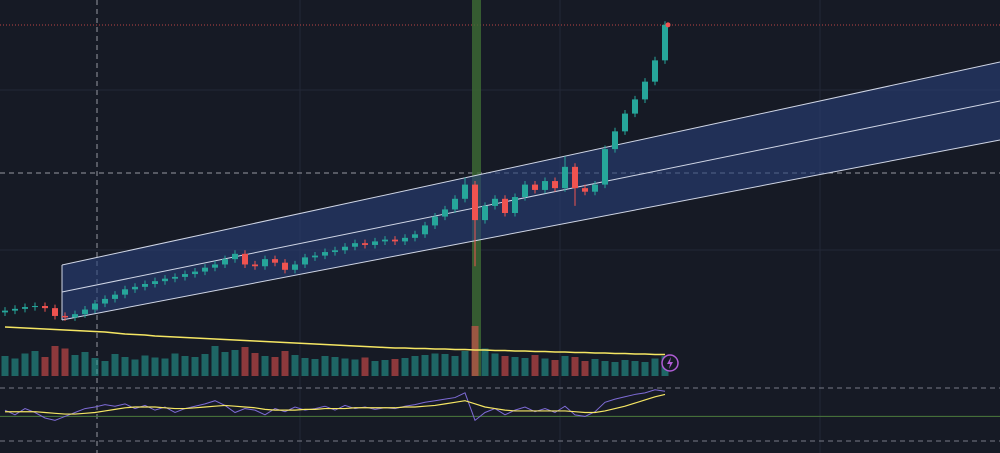 Image resolution: width=1000 pixels, height=453 pixels. I want to click on rsi-line, so click(335, 405).